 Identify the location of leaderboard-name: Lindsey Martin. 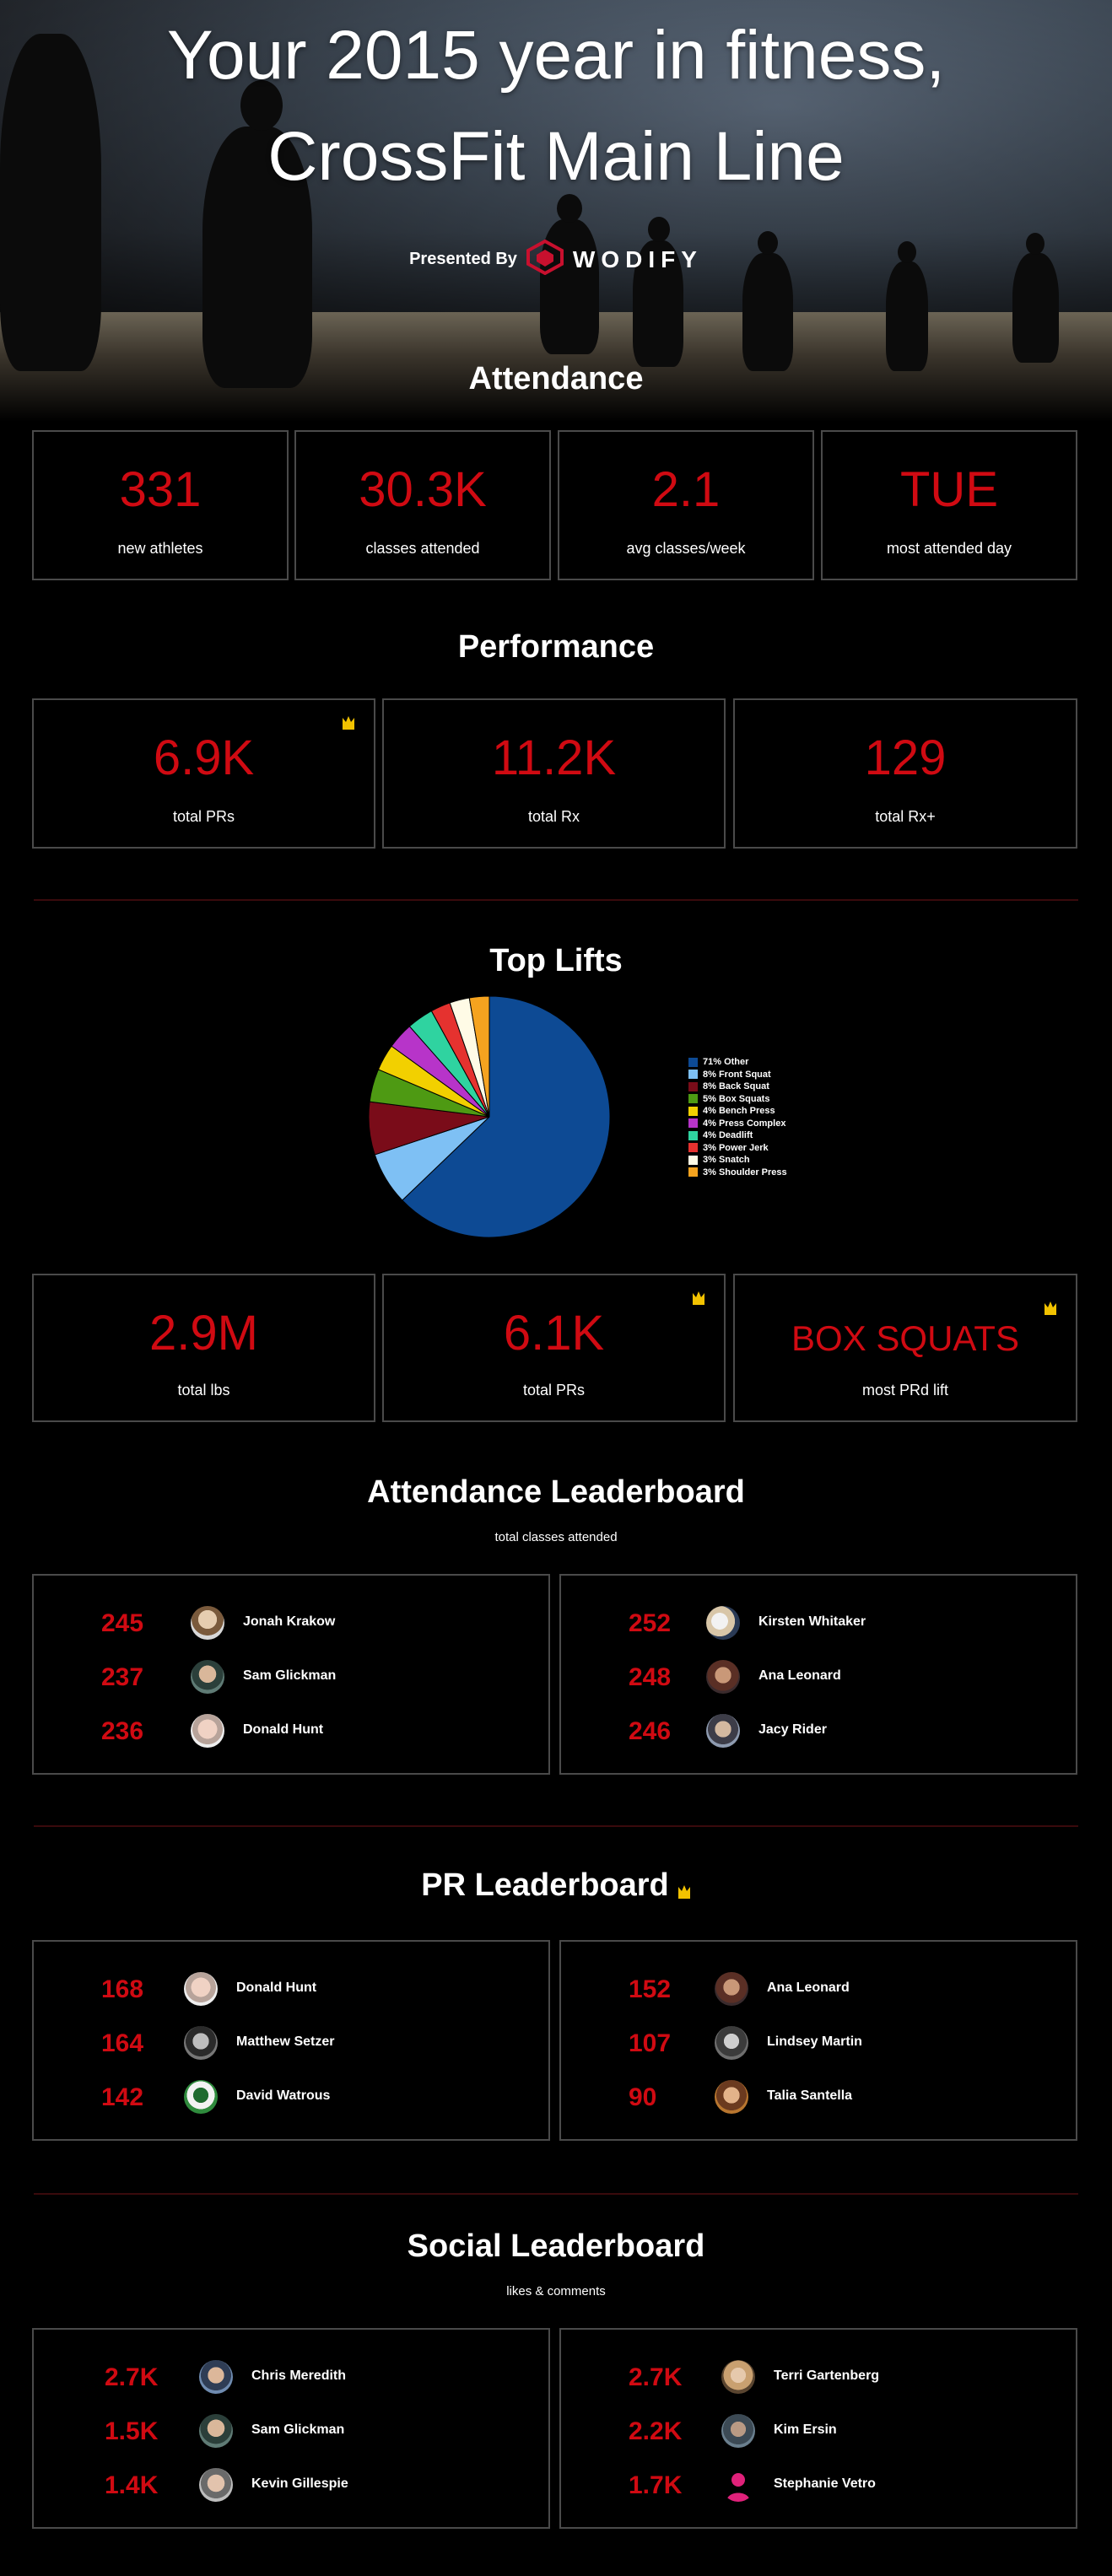
(814, 2041).